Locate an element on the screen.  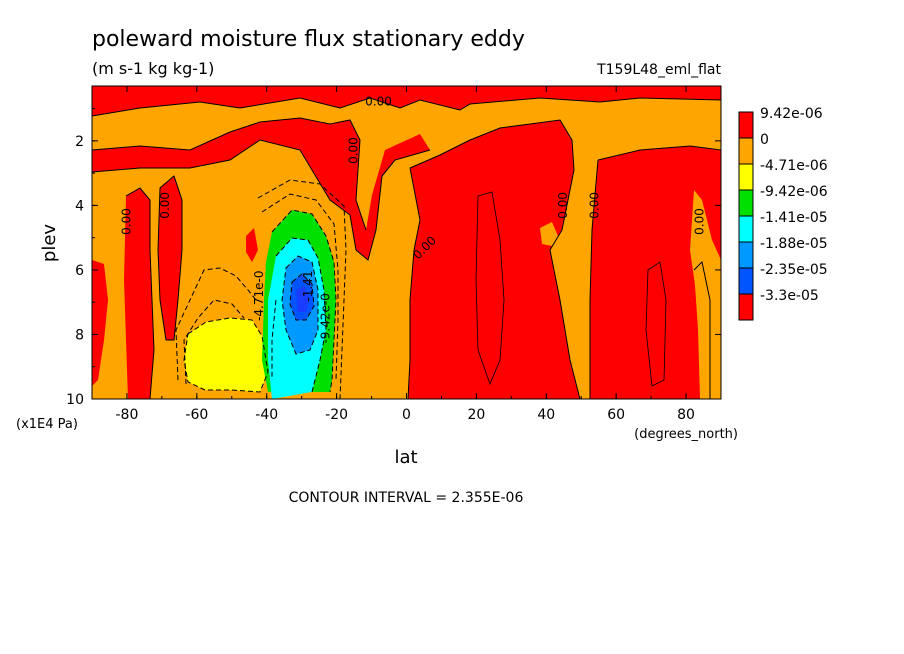
zero-contour-gap is located at coordinates (702, 329).